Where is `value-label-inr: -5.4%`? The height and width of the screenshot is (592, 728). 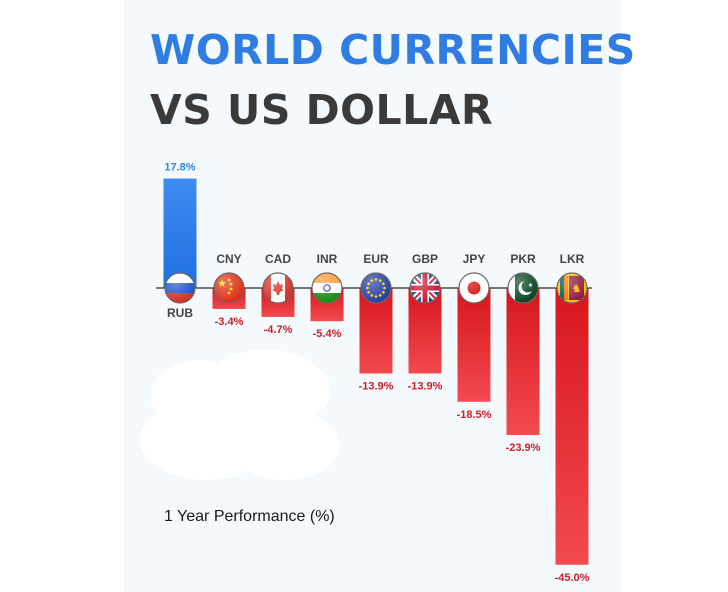
value-label-inr: -5.4% is located at coordinates (327, 334).